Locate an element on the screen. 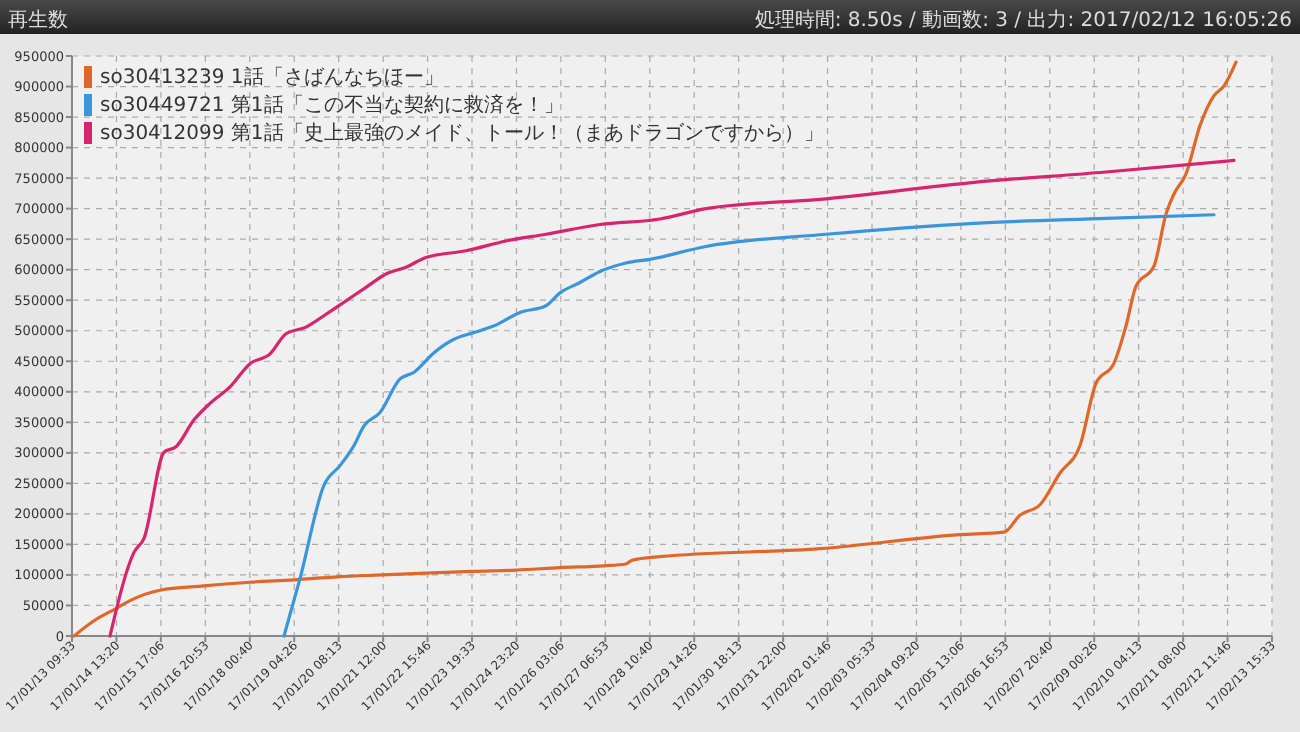  legend-label: so30449721 第1話「この不当な契約に救済を！」 is located at coordinates (332, 105).